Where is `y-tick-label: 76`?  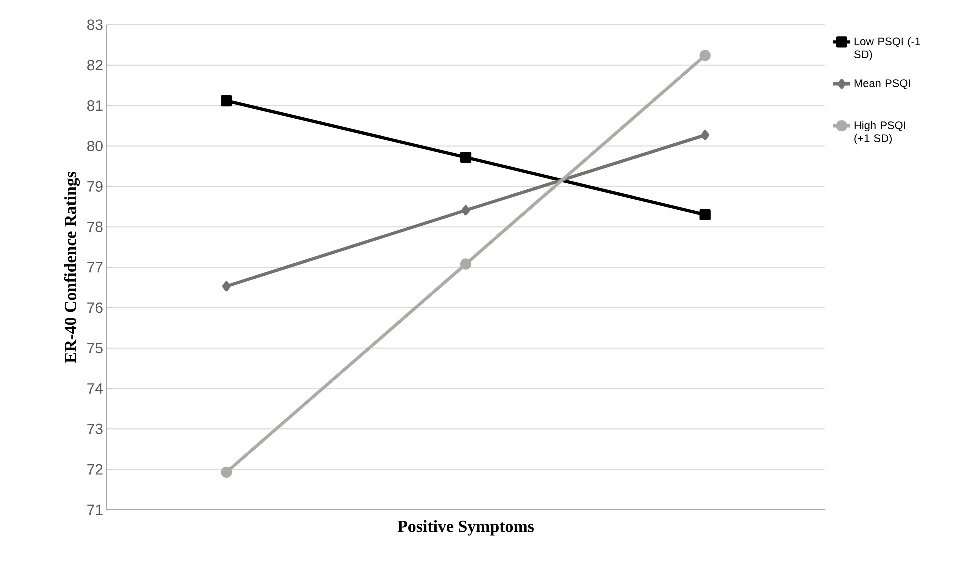
y-tick-label: 76 is located at coordinates (95, 308).